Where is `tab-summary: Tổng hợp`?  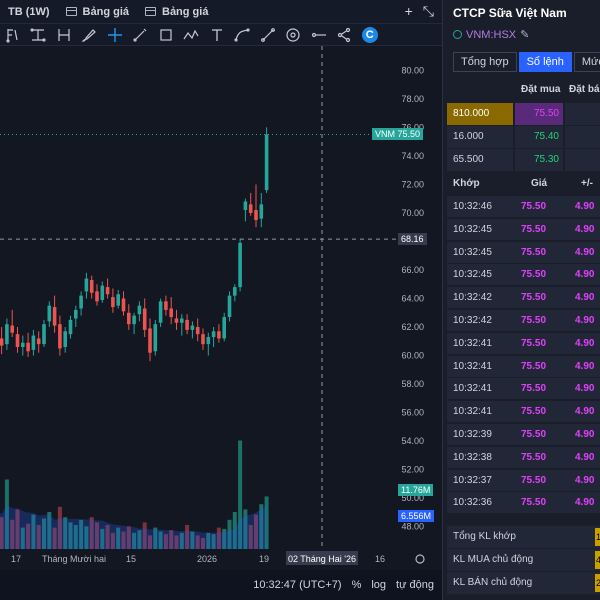 tab-summary: Tổng hợp is located at coordinates (485, 62).